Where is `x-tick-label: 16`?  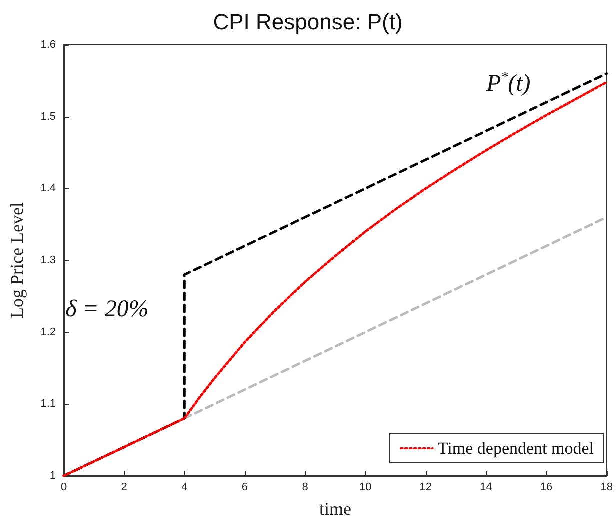 x-tick-label: 16 is located at coordinates (546, 488).